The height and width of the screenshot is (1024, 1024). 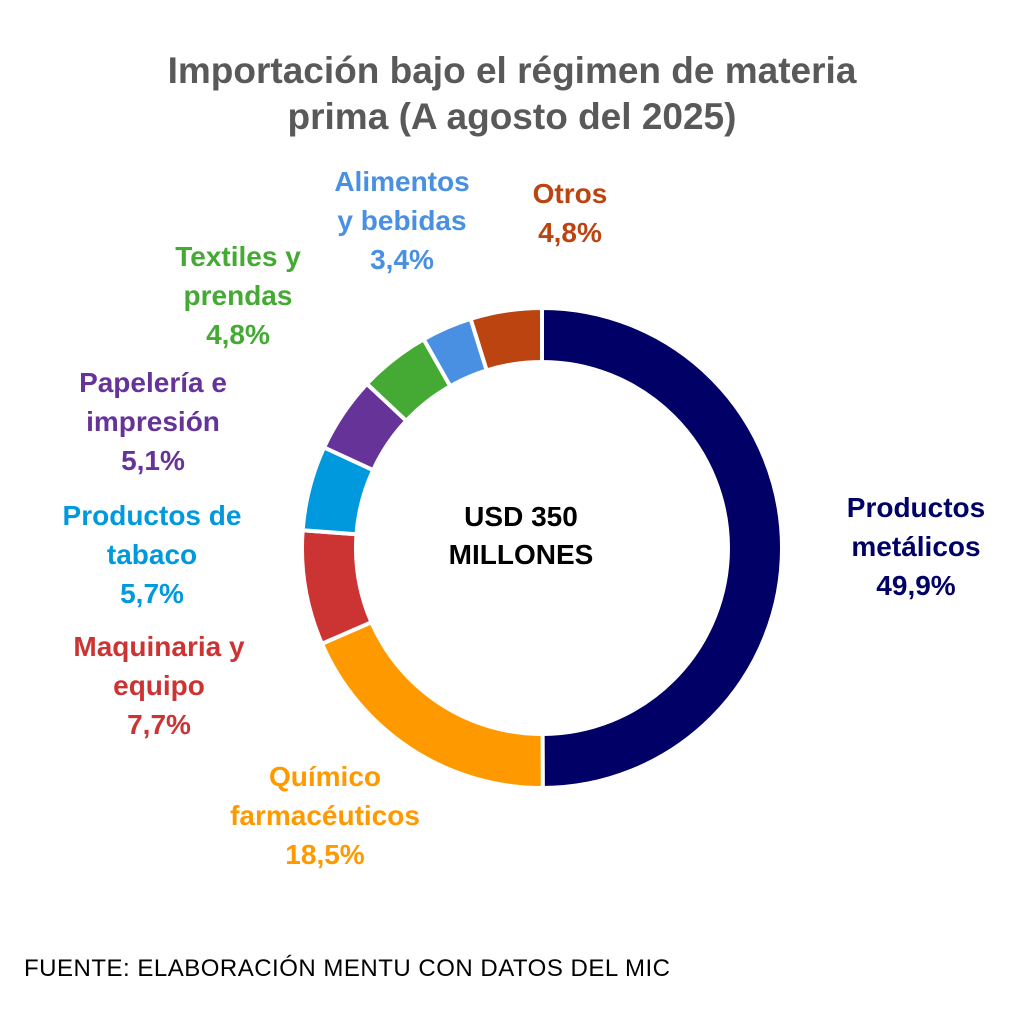 I want to click on slice-value-label: 49,9%, so click(x=916, y=585).